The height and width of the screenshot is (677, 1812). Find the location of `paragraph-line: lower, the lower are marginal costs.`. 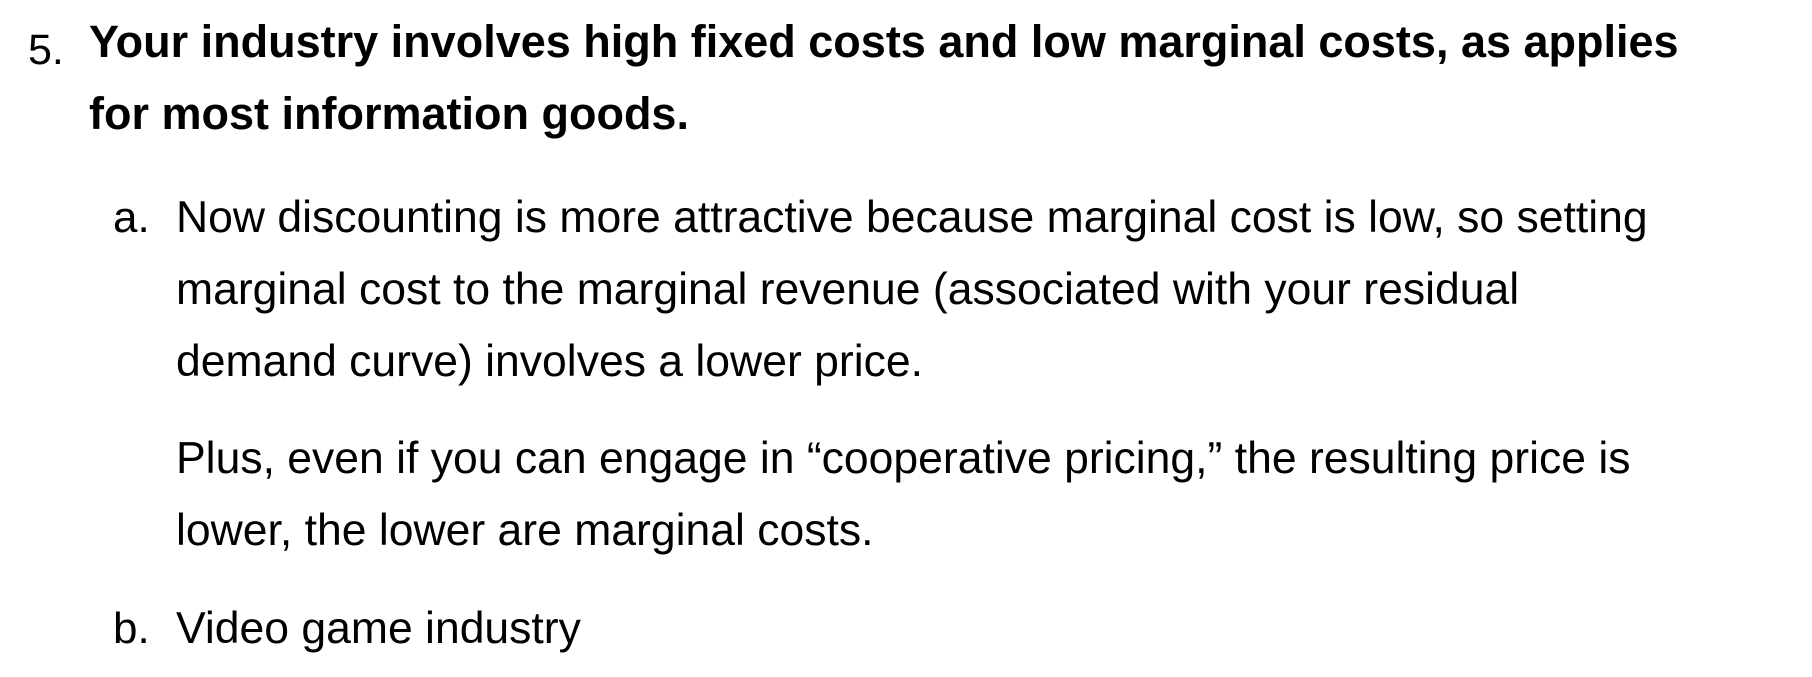

paragraph-line: lower, the lower are marginal costs. is located at coordinates (525, 530).